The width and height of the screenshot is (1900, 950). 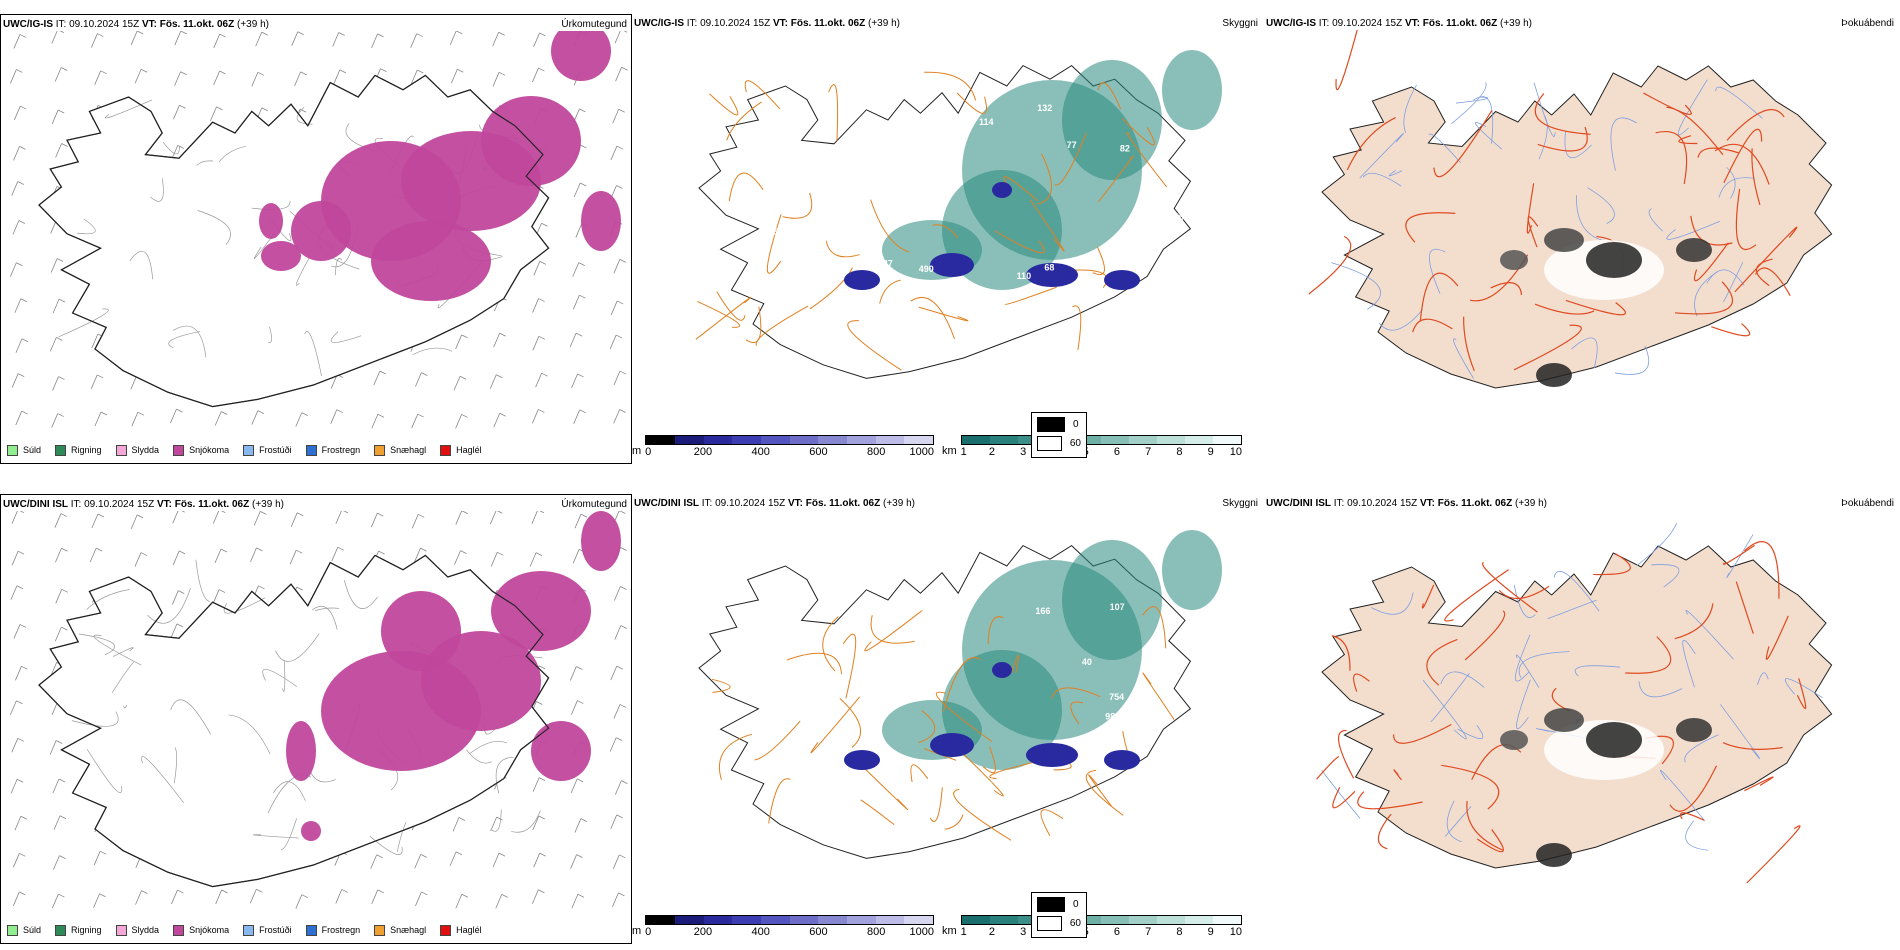 I want to click on mountain-obscuration-label: 132, so click(x=1044, y=108).